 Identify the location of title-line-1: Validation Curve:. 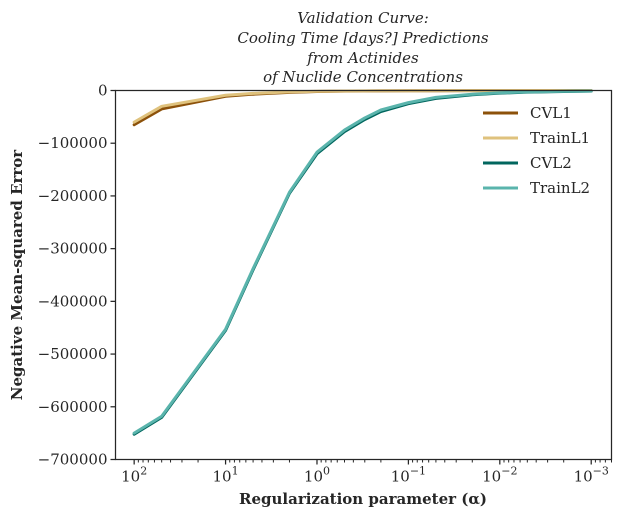
(363, 18).